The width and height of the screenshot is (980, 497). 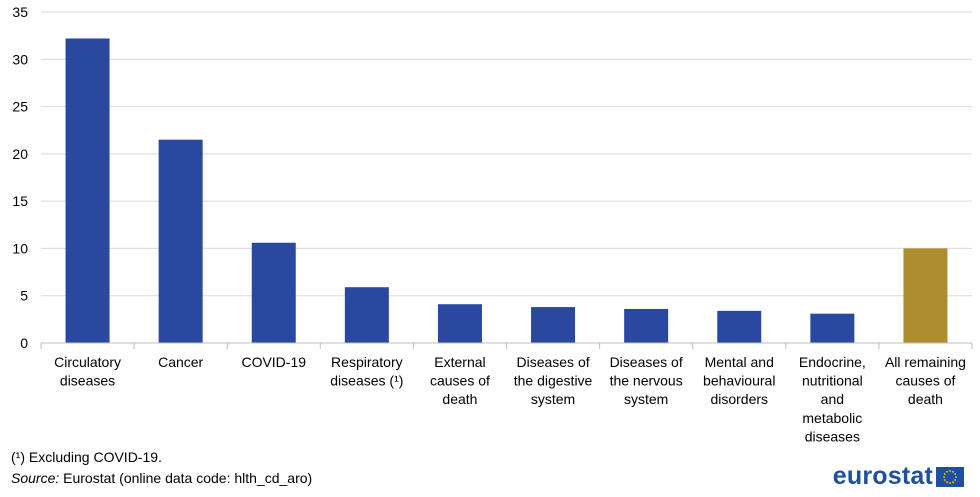 What do you see at coordinates (35, 478) in the screenshot?
I see `source-label: Source:` at bounding box center [35, 478].